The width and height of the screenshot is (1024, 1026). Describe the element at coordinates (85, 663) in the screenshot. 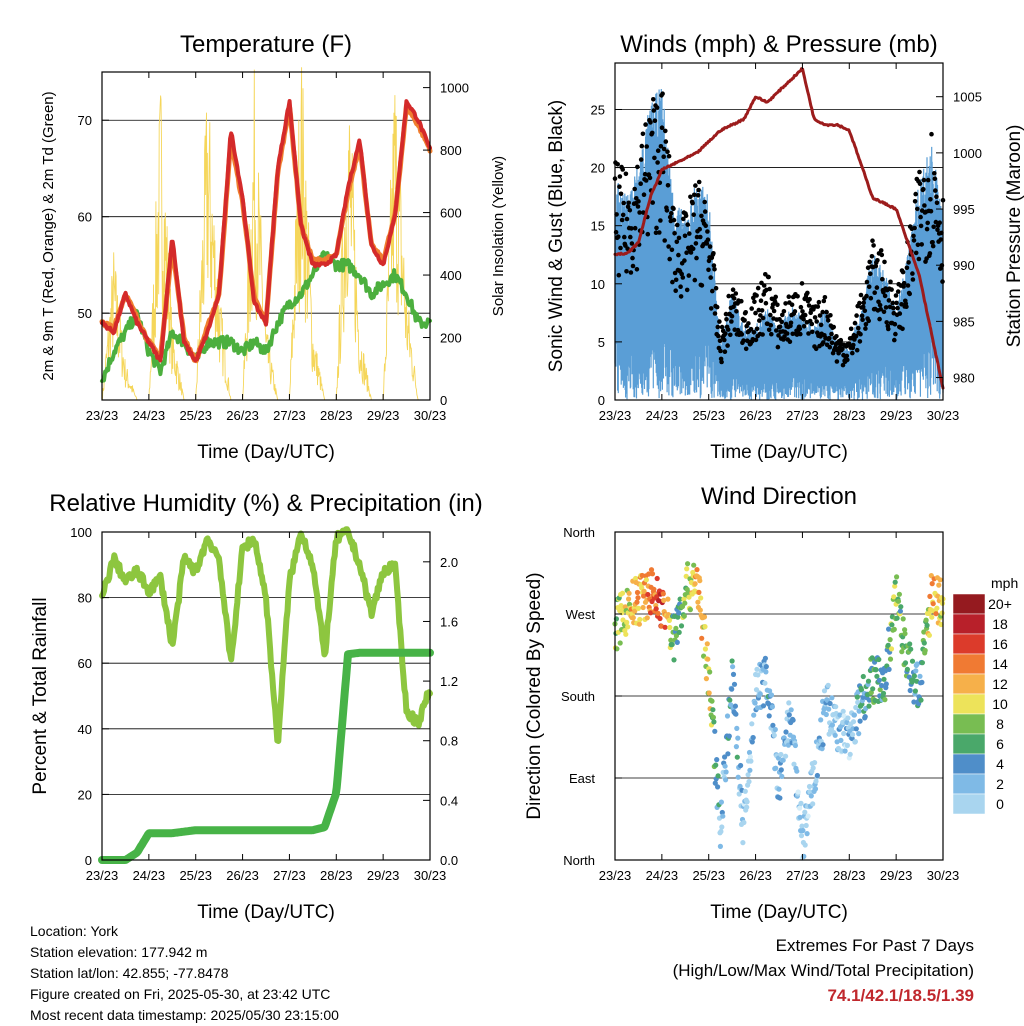

I see `humidity-ytick-label: 60` at that location.